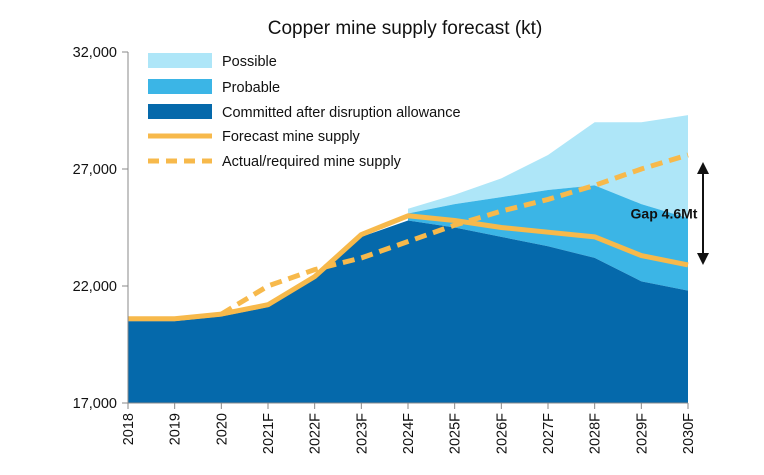 This screenshot has width=764, height=475. I want to click on gap-label: Gap 4.6Mt, so click(664, 213).